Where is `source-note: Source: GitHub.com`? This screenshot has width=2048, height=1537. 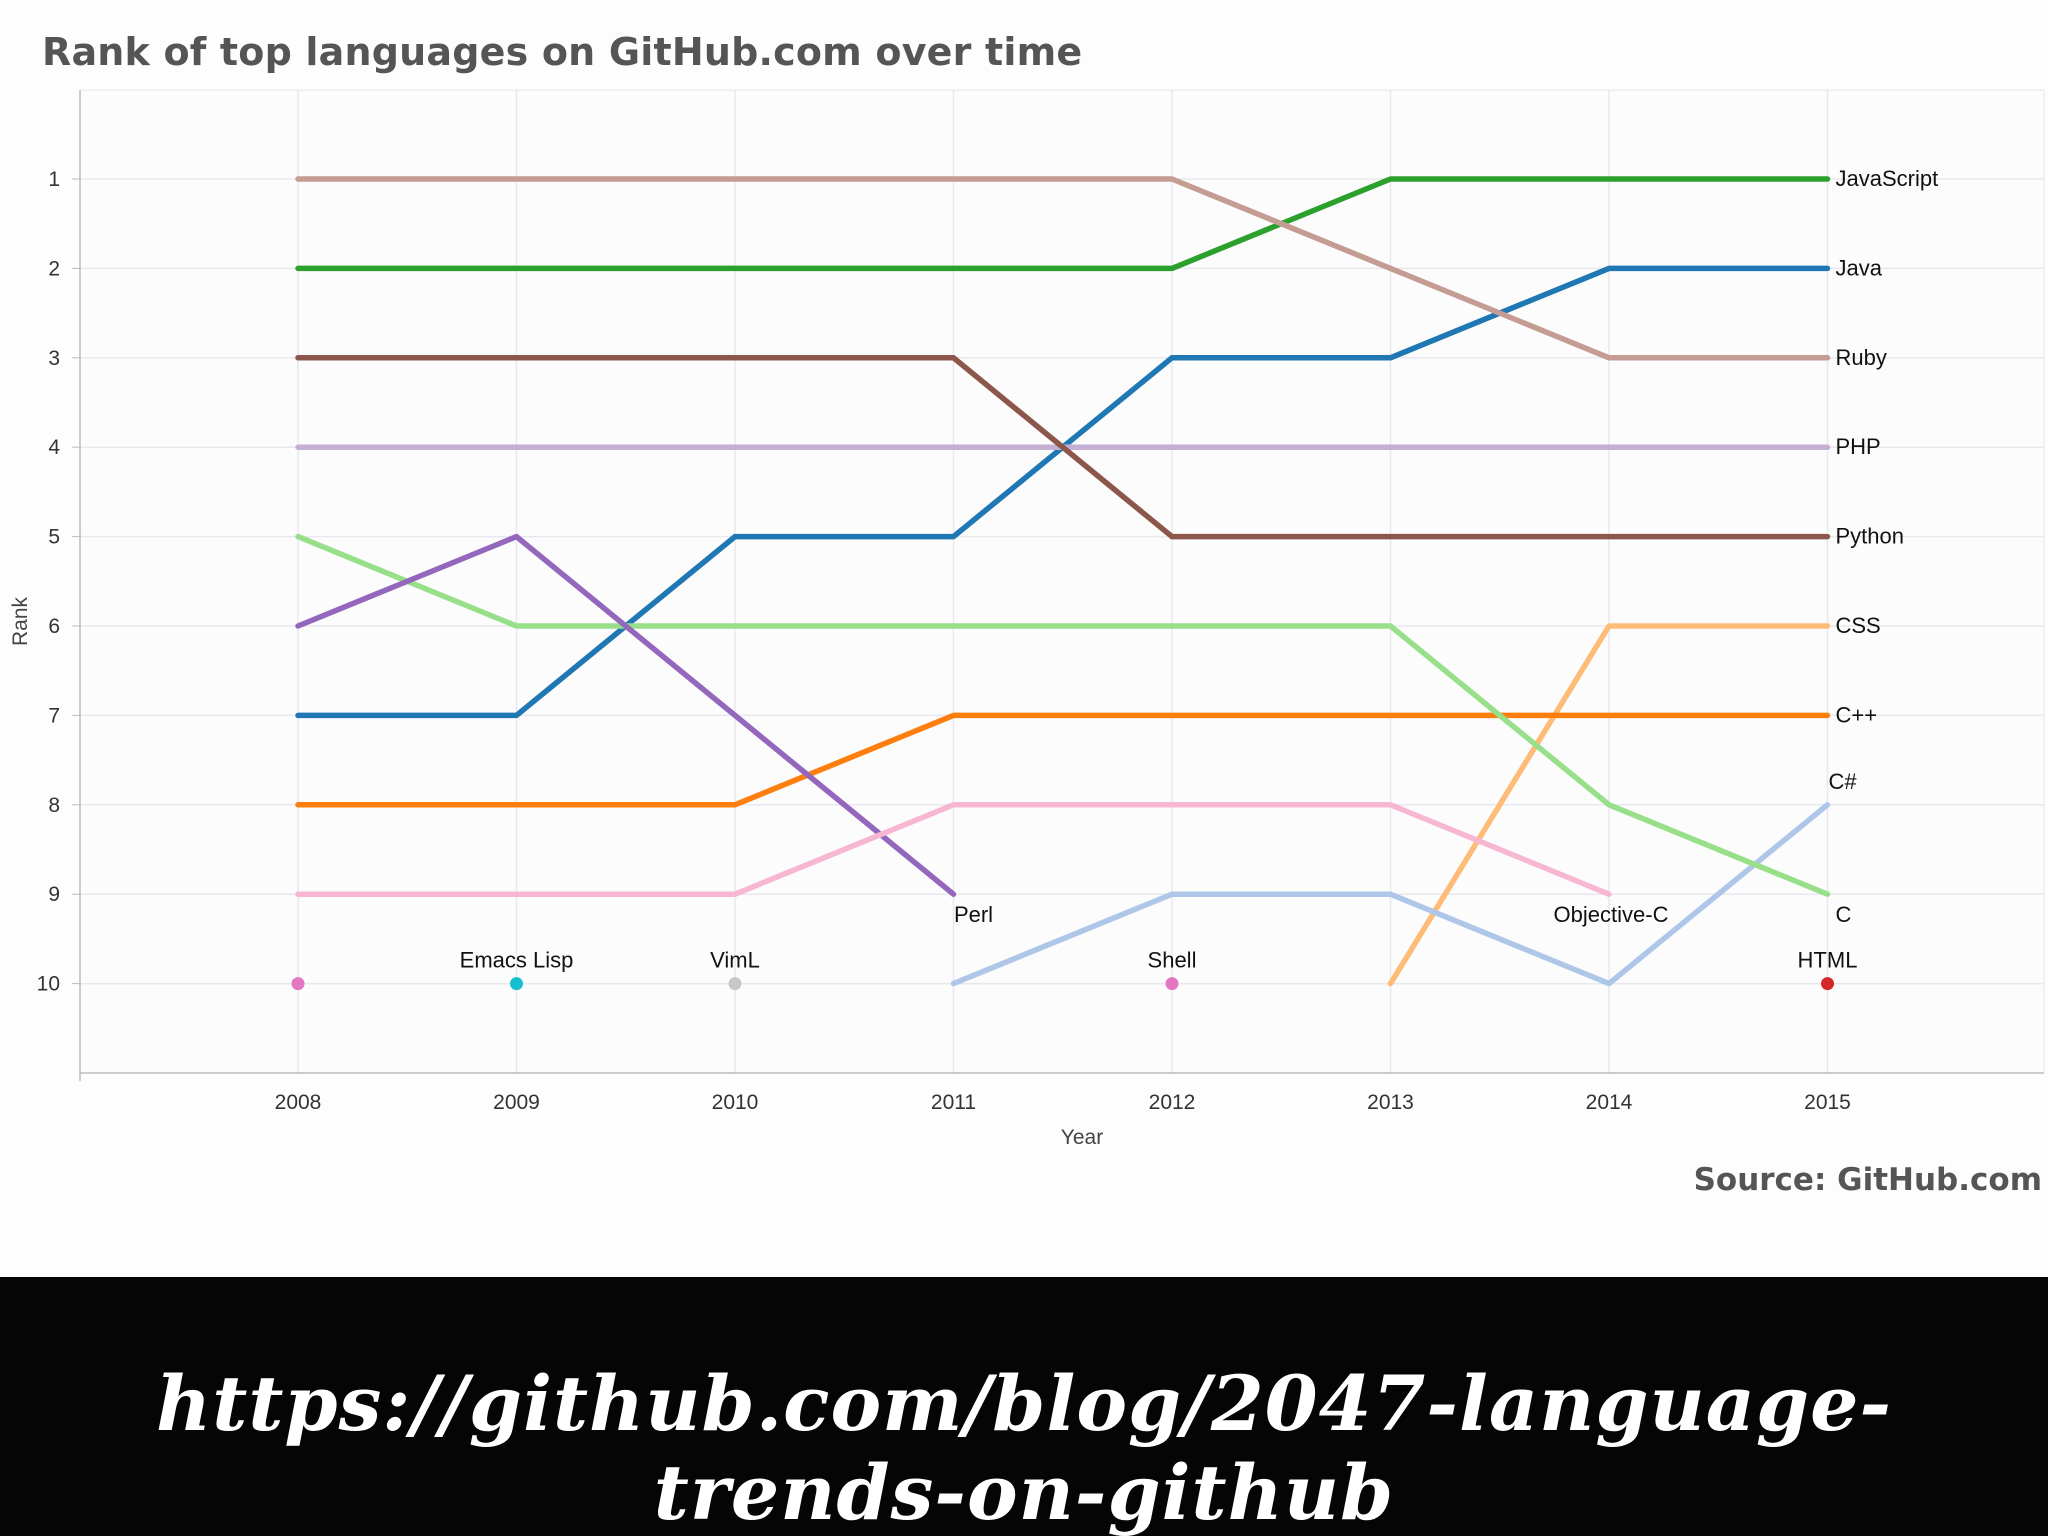 source-note: Source: GitHub.com is located at coordinates (1867, 1180).